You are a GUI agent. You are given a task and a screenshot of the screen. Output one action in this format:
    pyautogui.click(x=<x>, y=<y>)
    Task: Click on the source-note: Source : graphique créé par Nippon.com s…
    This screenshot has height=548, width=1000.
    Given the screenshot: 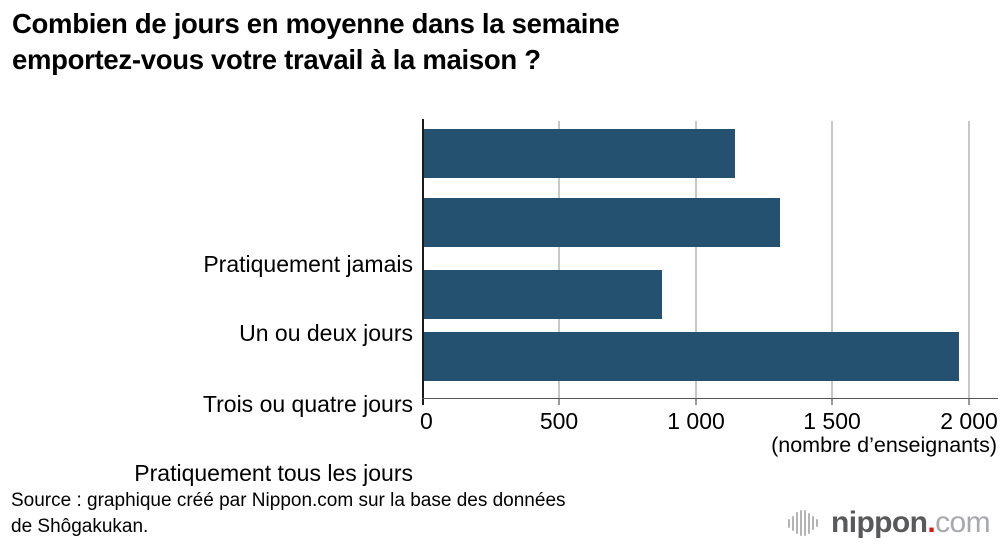 What is the action you would take?
    pyautogui.click(x=288, y=514)
    